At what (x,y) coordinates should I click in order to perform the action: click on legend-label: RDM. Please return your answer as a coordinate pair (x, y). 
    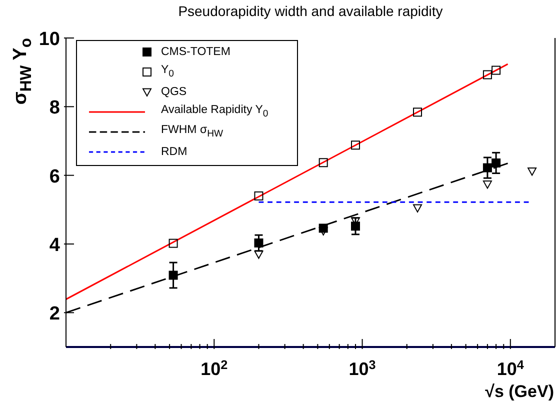
    Looking at the image, I should click on (174, 152).